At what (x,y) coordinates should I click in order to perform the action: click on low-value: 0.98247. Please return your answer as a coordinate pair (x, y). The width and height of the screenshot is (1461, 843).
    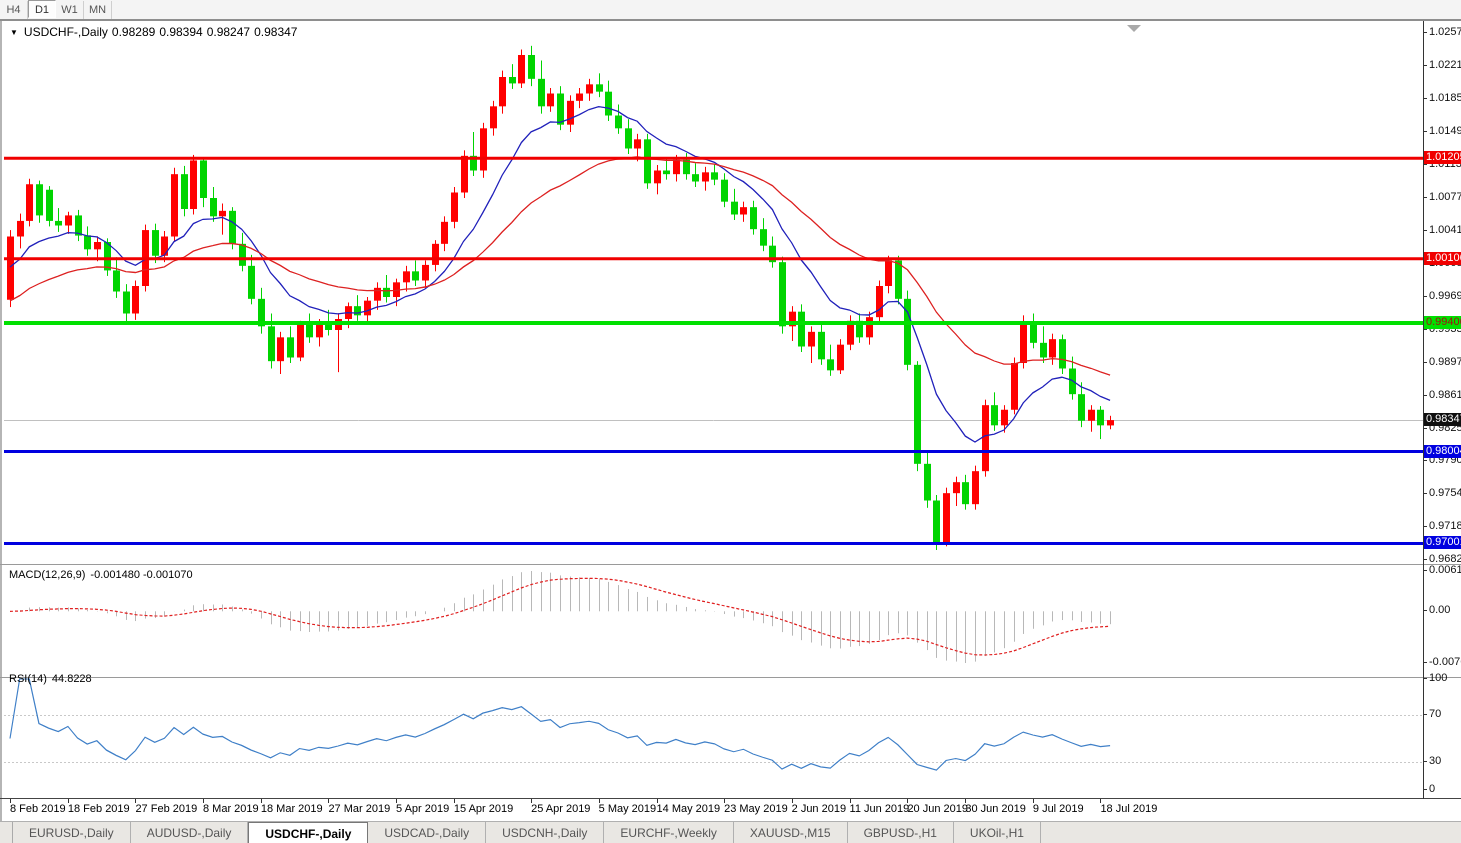
    Looking at the image, I should click on (228, 32).